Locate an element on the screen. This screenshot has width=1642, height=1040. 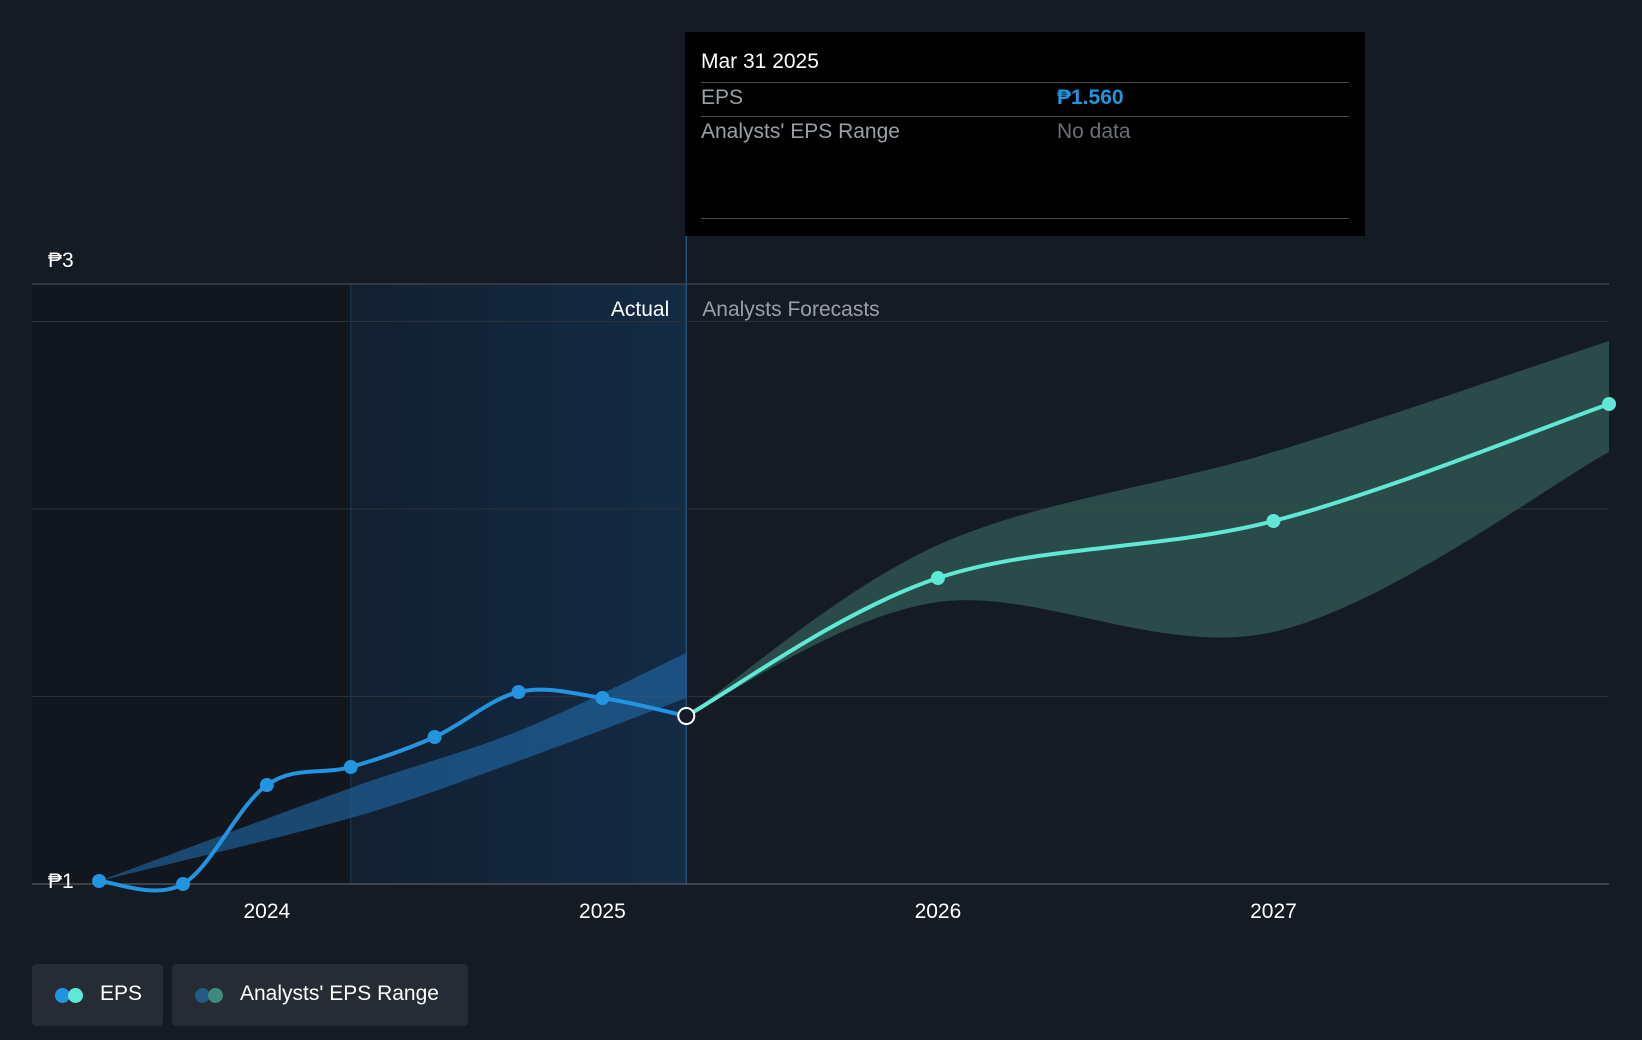
x-tick-label: 2025 is located at coordinates (602, 911).